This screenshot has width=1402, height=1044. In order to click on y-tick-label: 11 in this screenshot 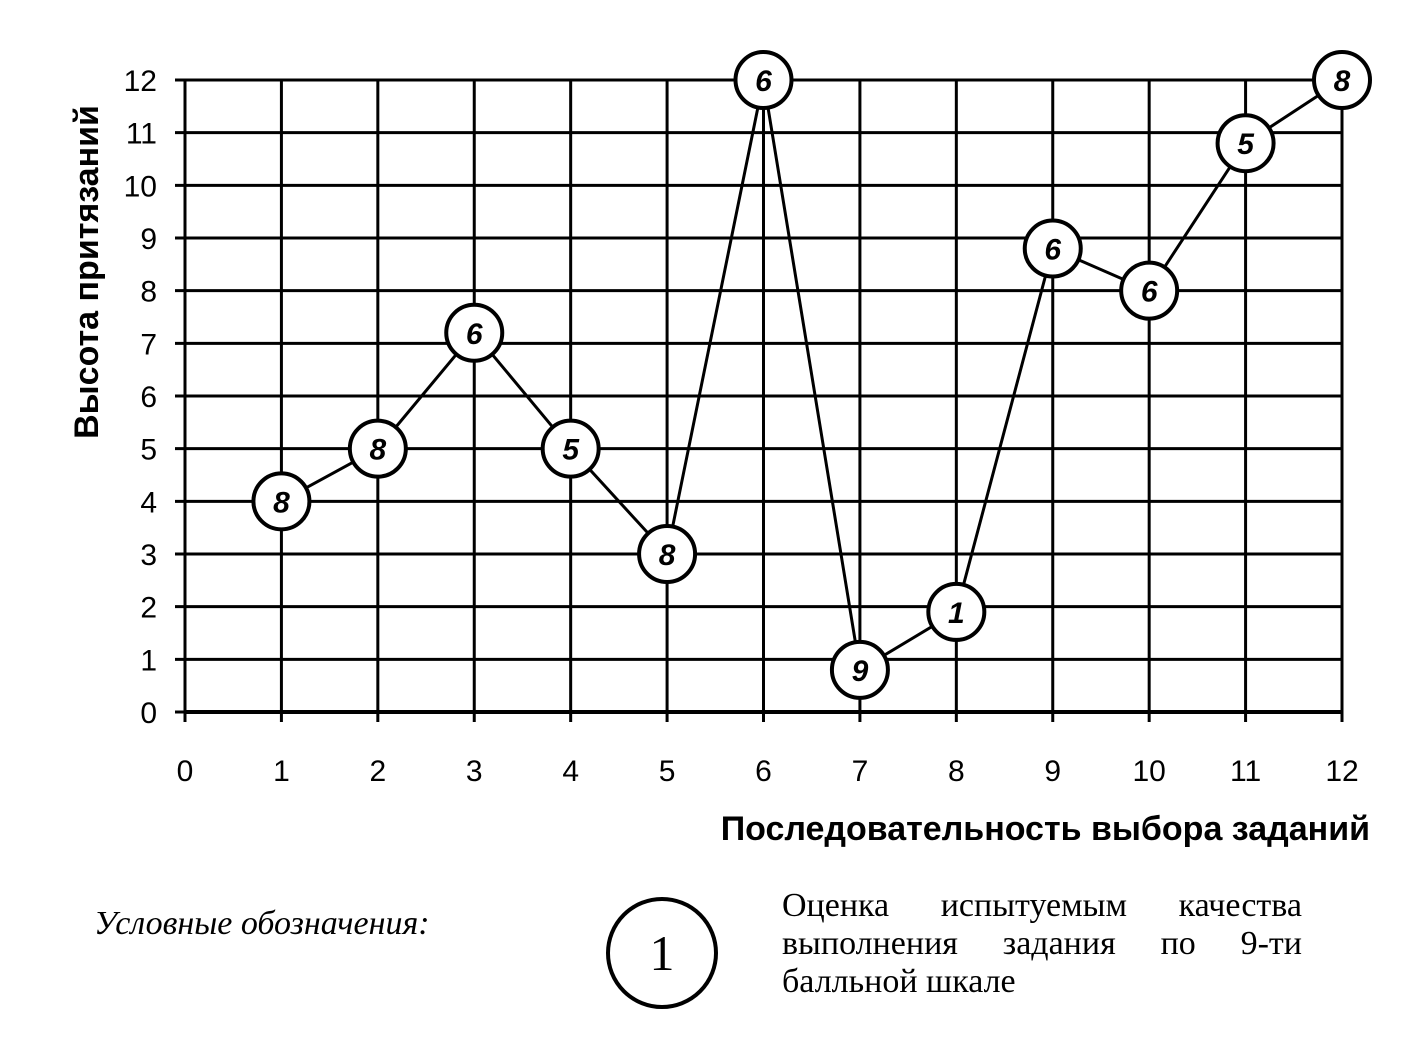, I will do `click(141, 134)`.